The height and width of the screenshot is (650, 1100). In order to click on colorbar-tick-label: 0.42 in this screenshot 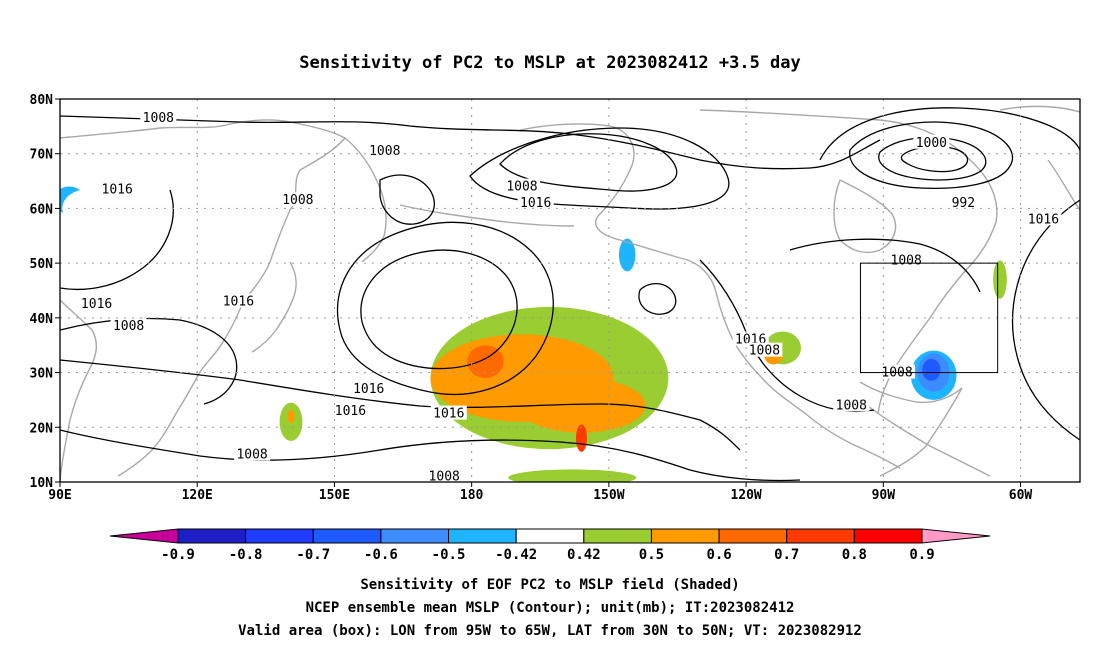, I will do `click(584, 555)`.